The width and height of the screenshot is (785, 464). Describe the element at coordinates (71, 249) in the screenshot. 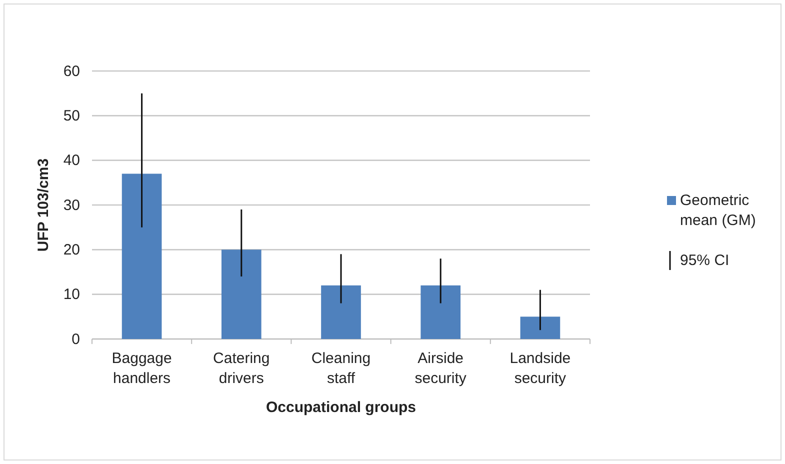

I see `y-tick-label: 20` at that location.